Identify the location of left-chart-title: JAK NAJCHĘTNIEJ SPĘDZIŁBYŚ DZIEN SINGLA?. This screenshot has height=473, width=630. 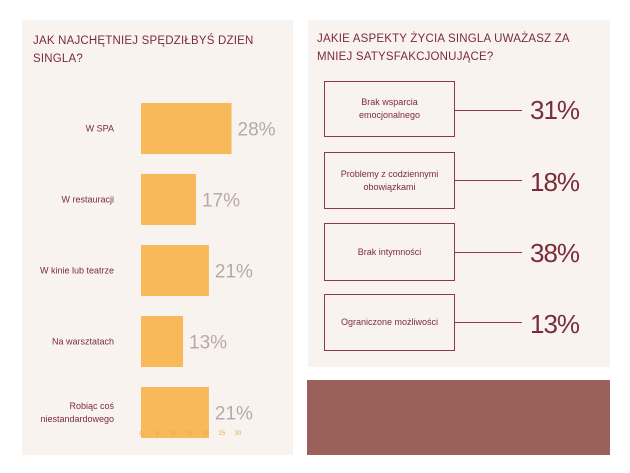
(143, 50).